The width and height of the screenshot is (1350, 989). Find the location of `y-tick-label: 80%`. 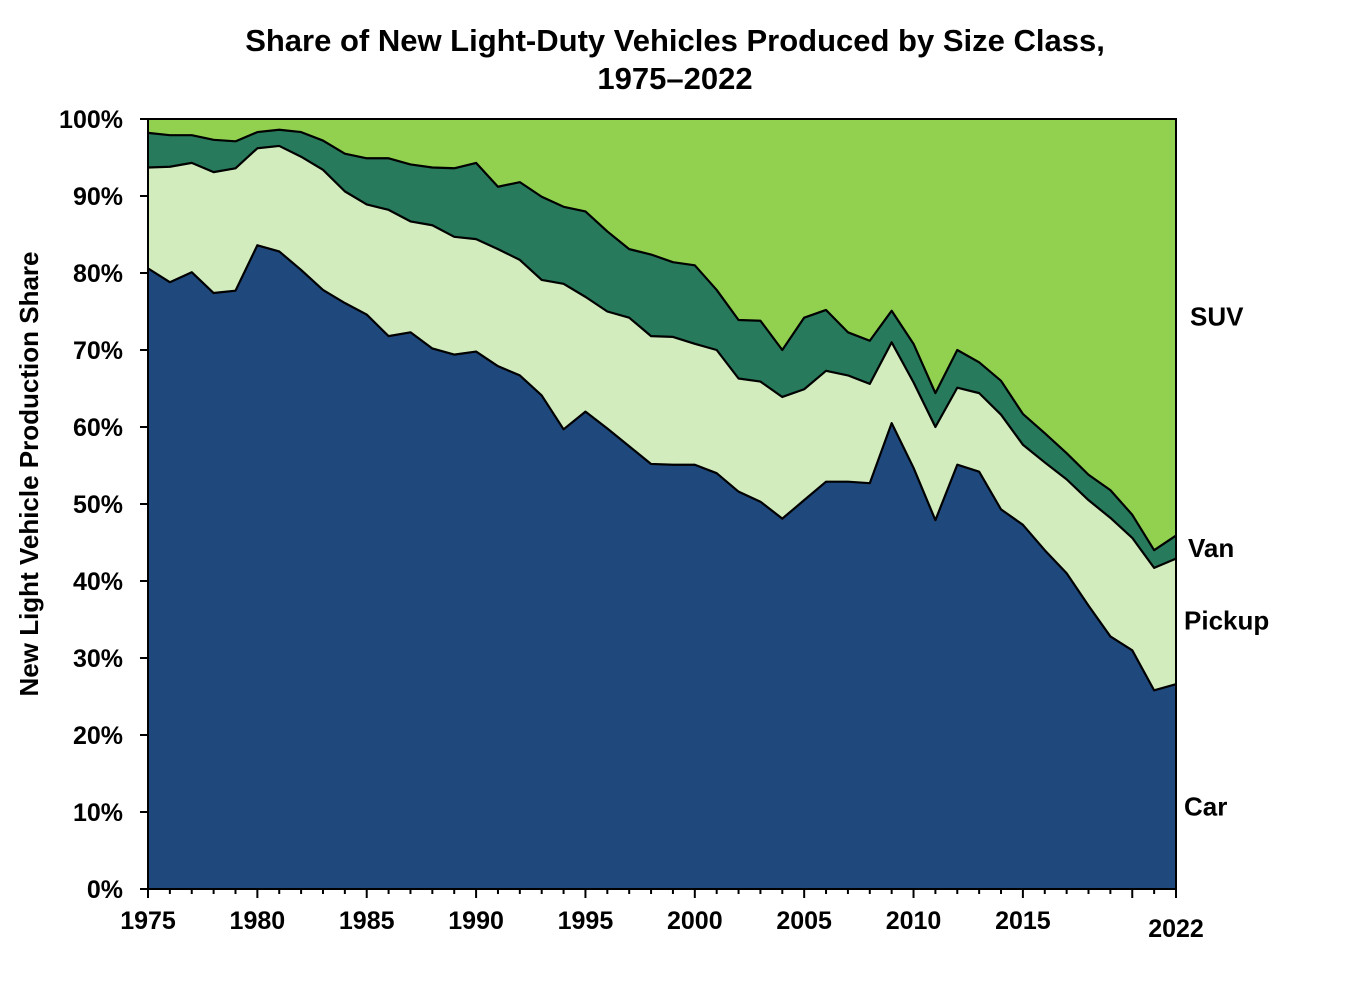

y-tick-label: 80% is located at coordinates (98, 274).